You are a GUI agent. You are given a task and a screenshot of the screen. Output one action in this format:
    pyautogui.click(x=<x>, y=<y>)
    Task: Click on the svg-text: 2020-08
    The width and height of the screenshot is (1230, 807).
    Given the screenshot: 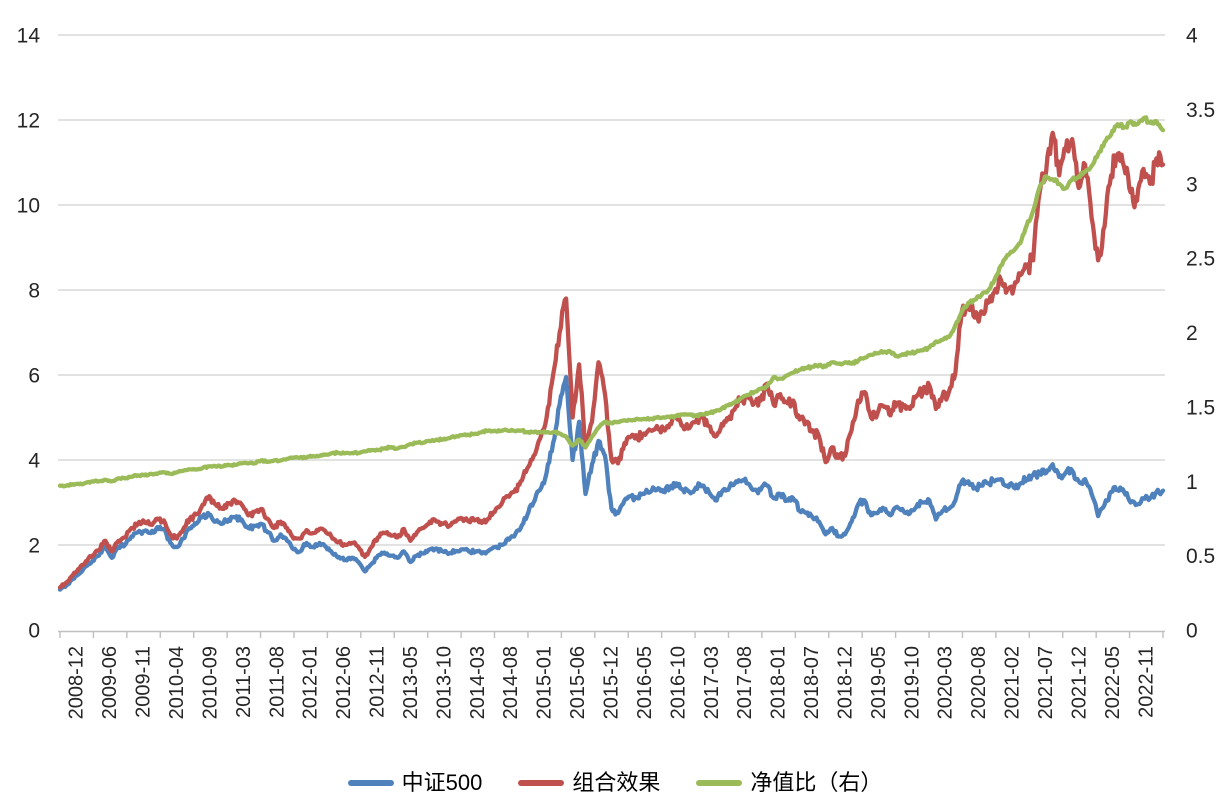 What is the action you would take?
    pyautogui.click(x=979, y=682)
    